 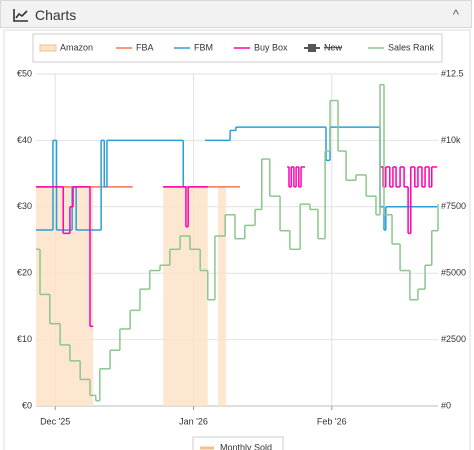 I want to click on legend-label: Amazon, so click(x=76, y=47).